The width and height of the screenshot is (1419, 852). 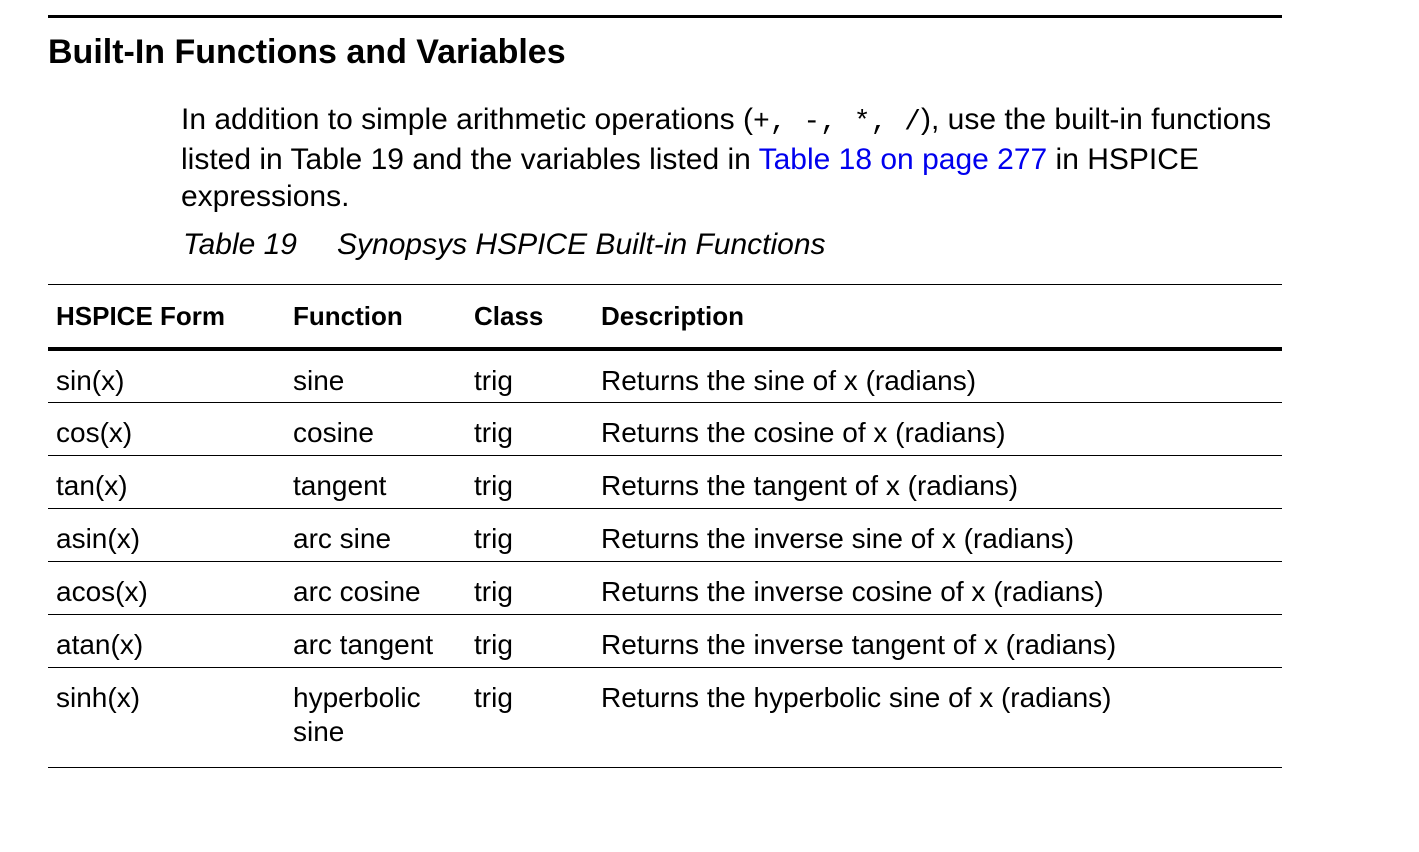 I want to click on cell-form: sin(x), so click(x=166, y=376).